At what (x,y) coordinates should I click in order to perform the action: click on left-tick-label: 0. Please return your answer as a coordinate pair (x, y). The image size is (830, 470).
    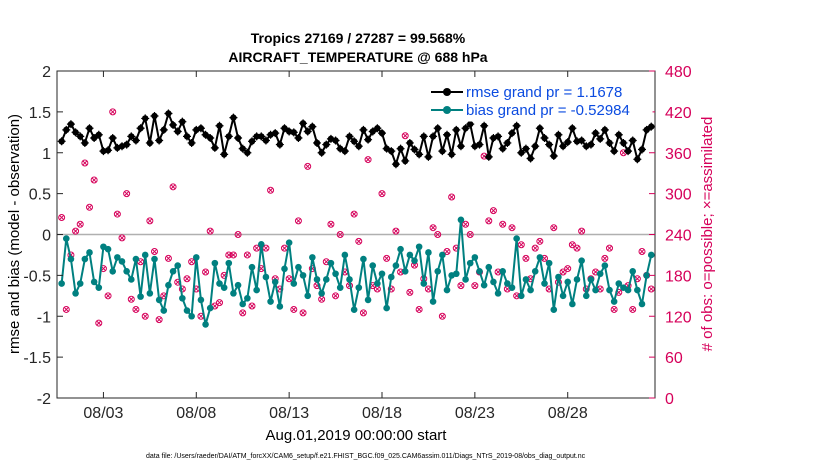
    Looking at the image, I should click on (46, 236).